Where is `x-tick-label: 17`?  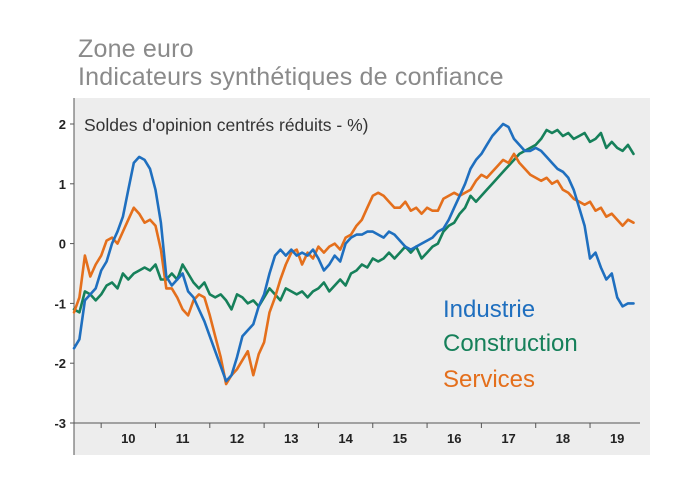
x-tick-label: 17 is located at coordinates (508, 438).